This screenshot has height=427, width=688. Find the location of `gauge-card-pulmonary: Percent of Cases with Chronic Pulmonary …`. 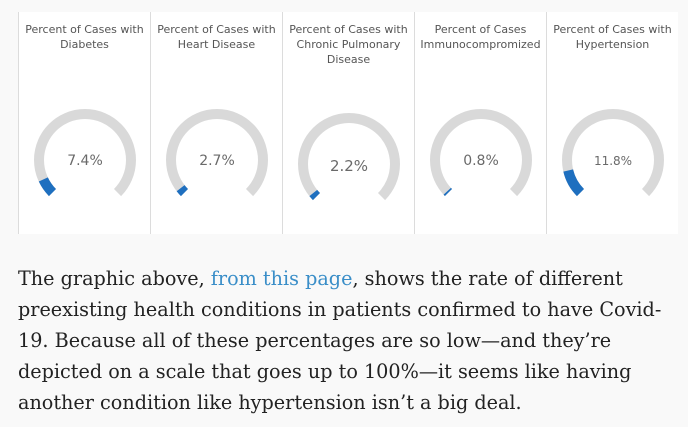

gauge-card-pulmonary: Percent of Cases with Chronic Pulmonary … is located at coordinates (348, 123).